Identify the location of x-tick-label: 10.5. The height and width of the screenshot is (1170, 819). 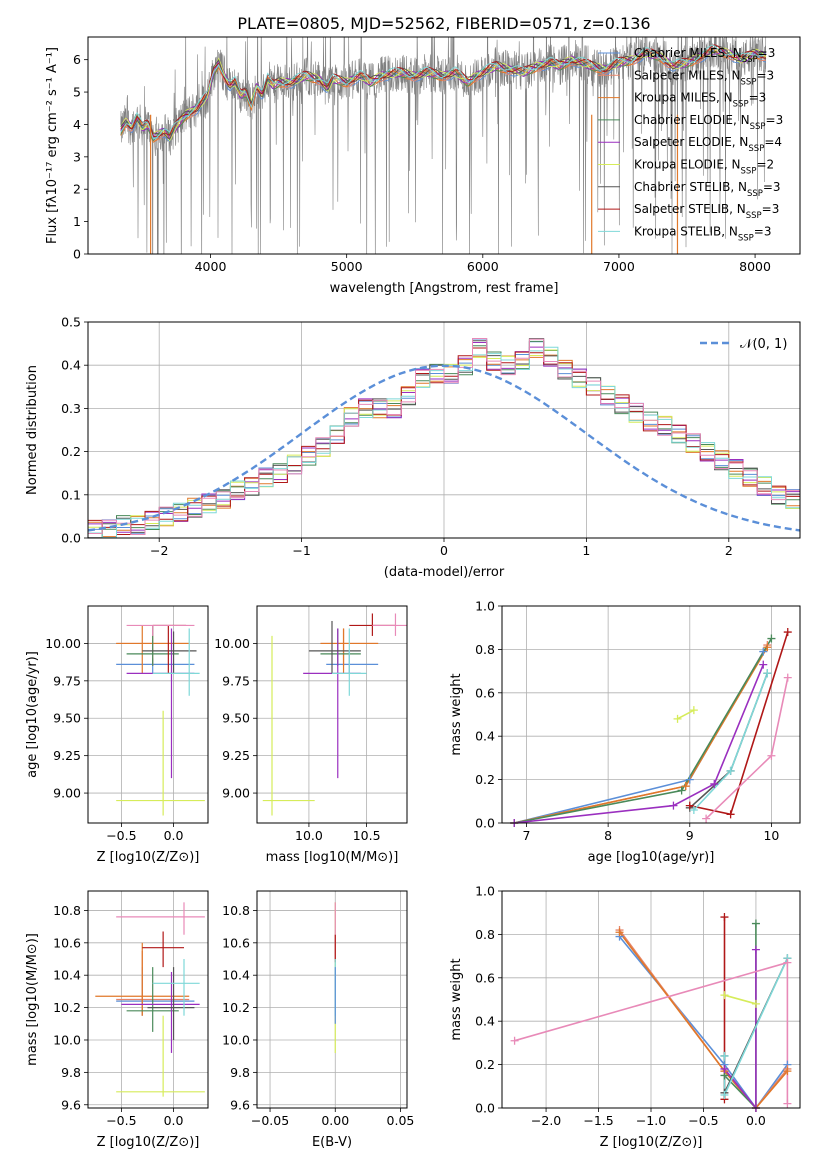
(367, 835).